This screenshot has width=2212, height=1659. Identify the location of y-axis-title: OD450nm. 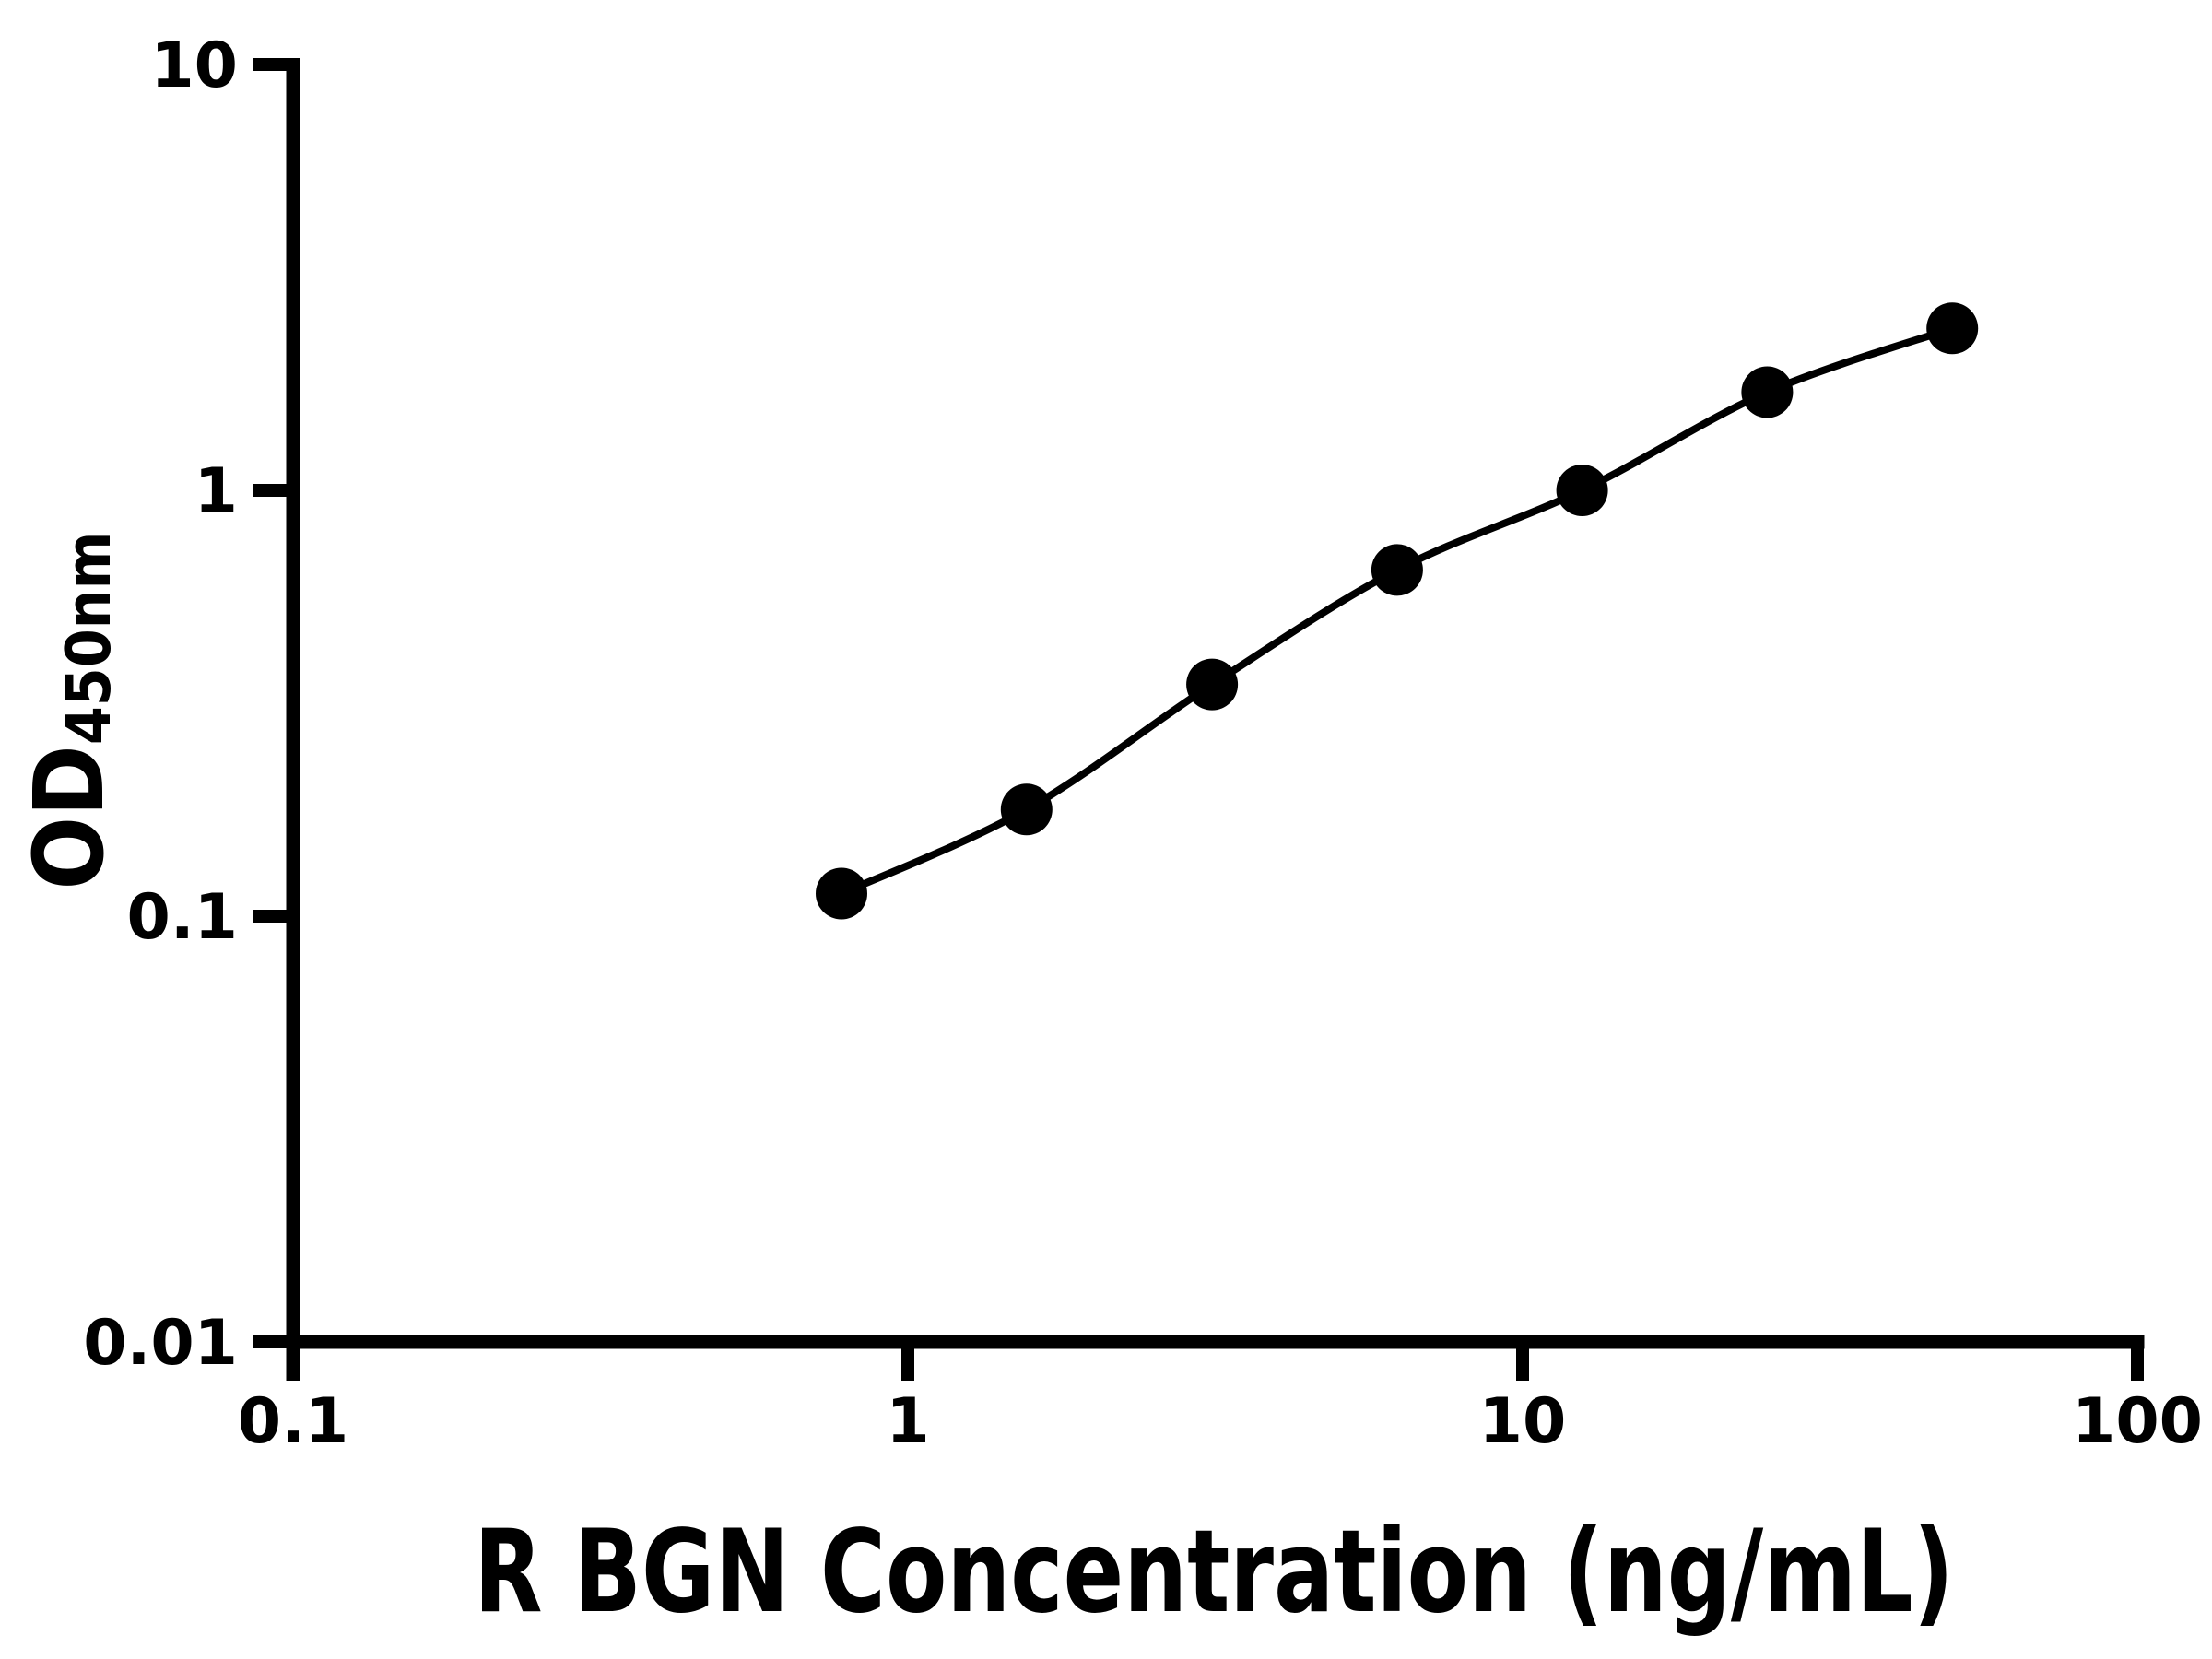
(69, 711).